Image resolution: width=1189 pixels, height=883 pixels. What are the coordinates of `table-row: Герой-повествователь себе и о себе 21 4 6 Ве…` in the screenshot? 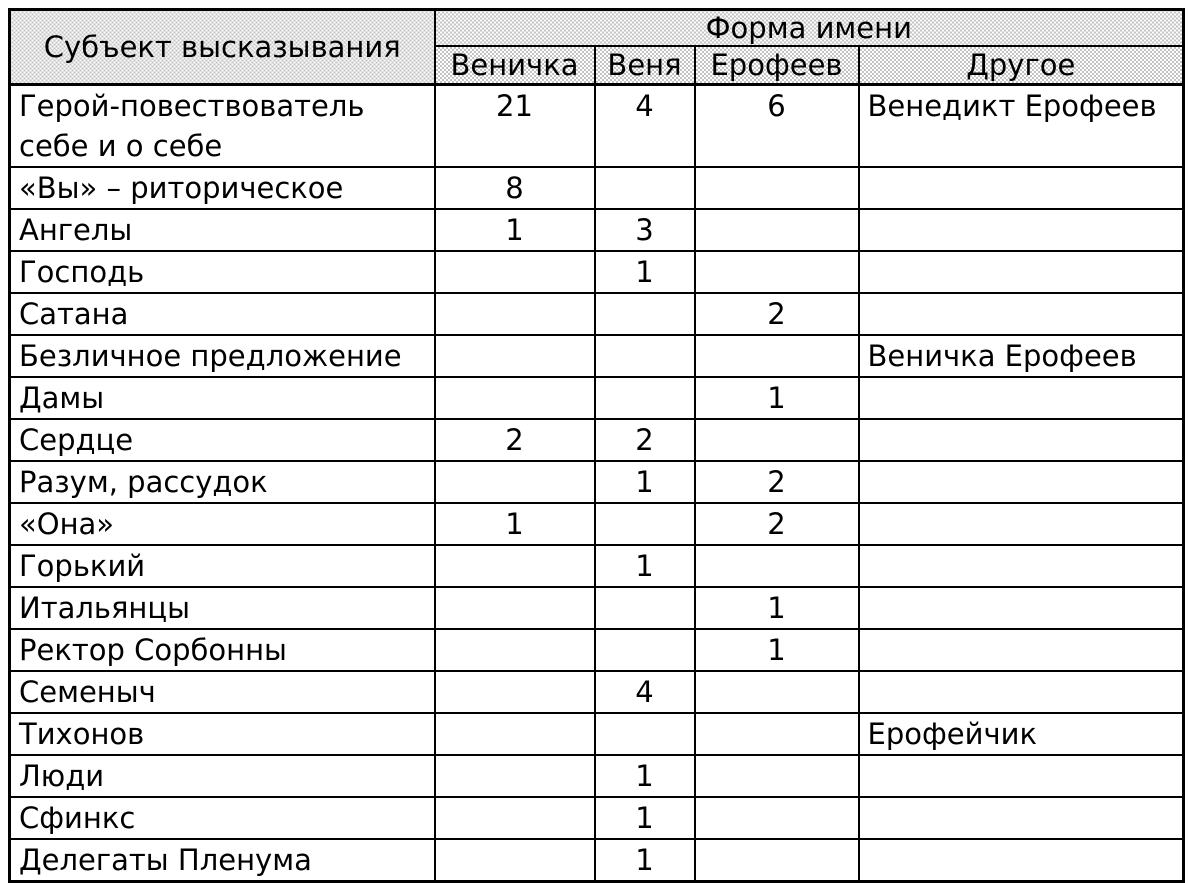 It's located at (596, 125).